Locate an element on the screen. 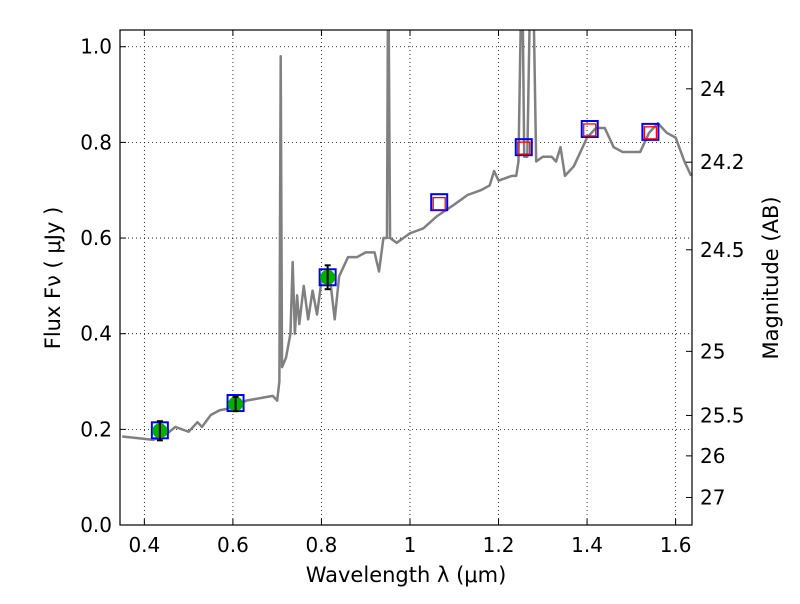 This screenshot has width=800, height=604. right-tick-label: 24 is located at coordinates (712, 89).